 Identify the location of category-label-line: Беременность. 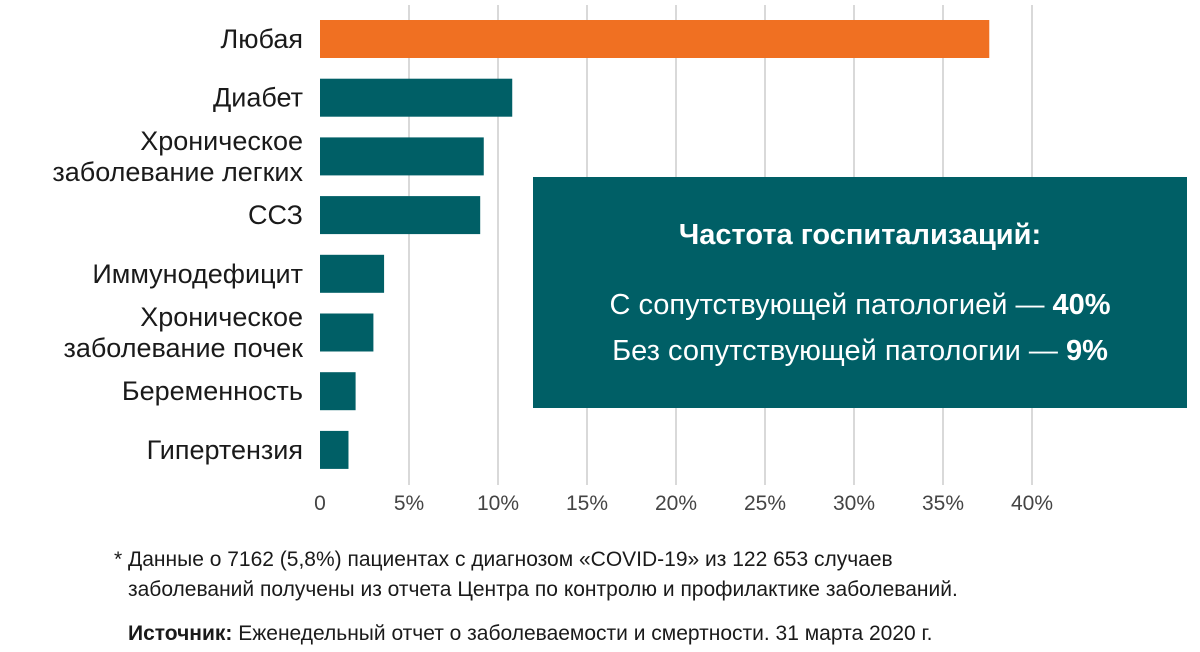
(212, 391).